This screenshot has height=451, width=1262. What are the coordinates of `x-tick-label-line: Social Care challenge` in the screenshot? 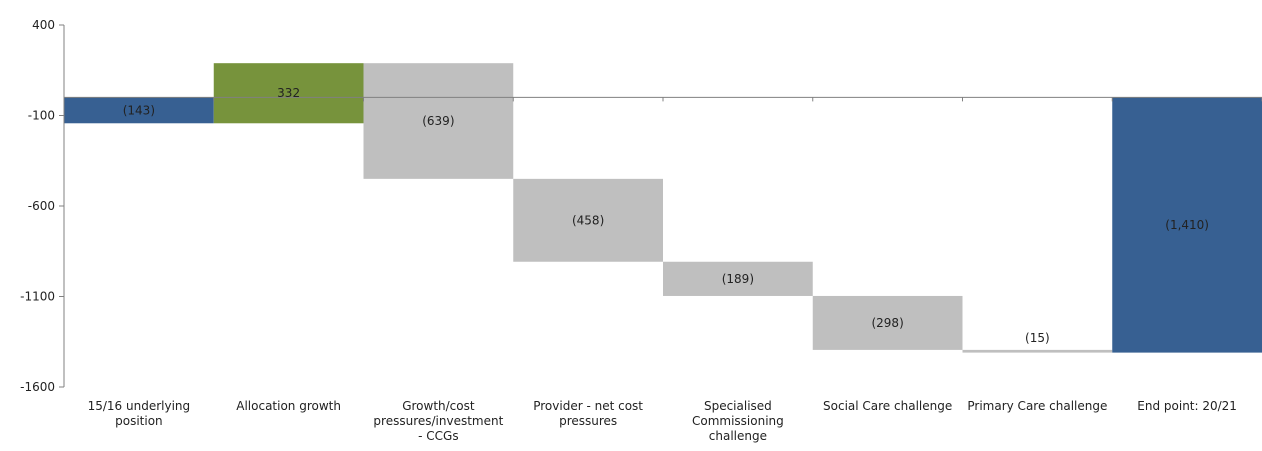 It's located at (887, 406).